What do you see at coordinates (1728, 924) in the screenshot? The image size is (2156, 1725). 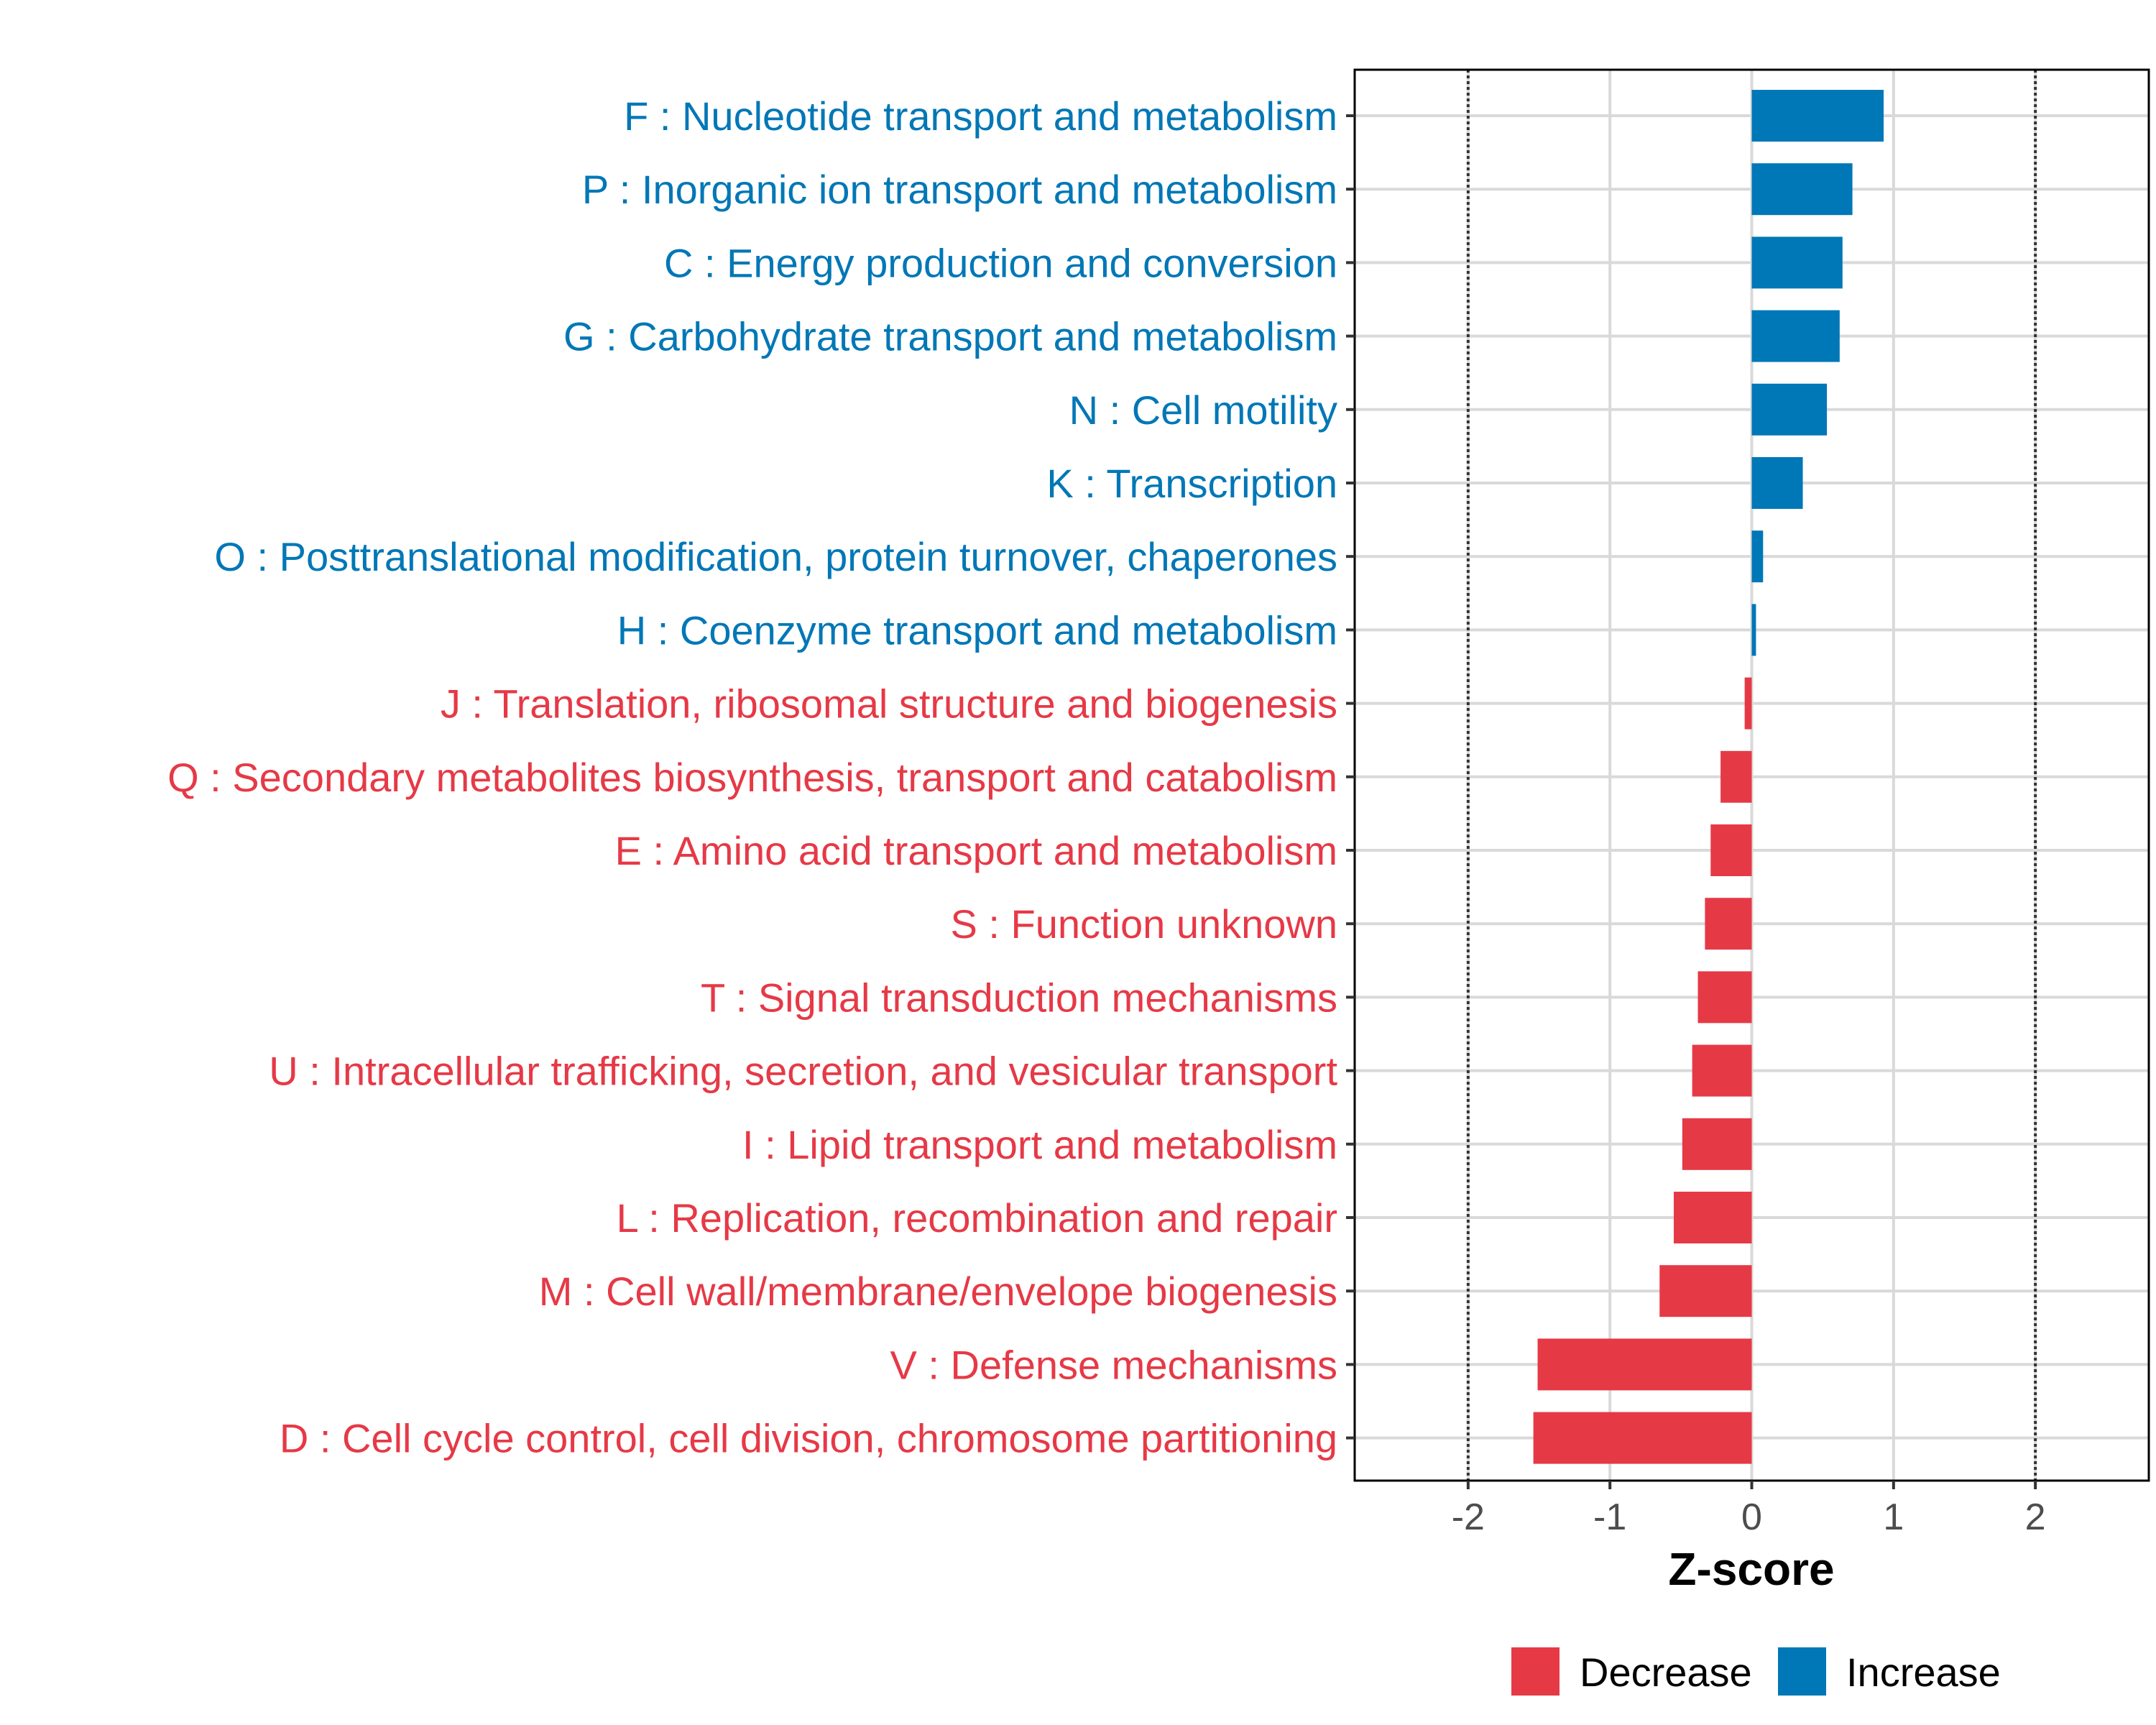 I see `bar-s` at bounding box center [1728, 924].